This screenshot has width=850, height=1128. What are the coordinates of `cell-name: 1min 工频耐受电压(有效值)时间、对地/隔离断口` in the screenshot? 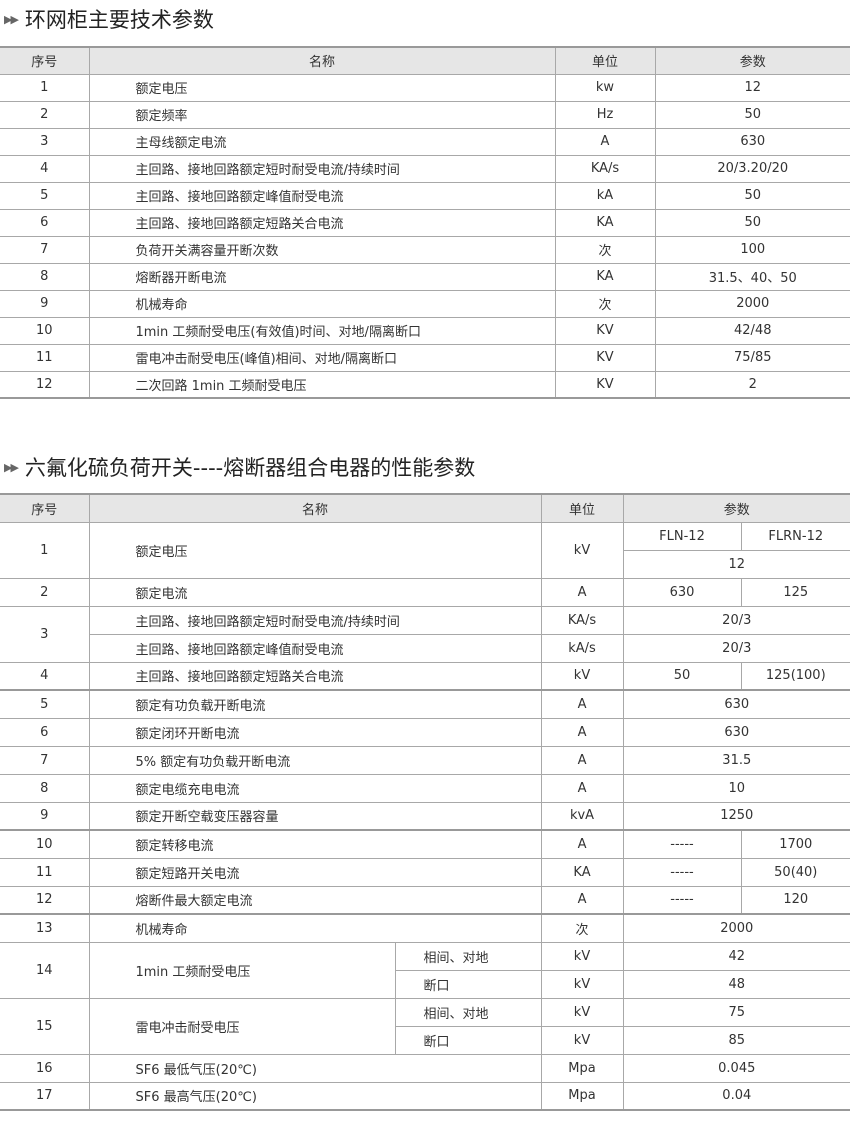 It's located at (322, 330).